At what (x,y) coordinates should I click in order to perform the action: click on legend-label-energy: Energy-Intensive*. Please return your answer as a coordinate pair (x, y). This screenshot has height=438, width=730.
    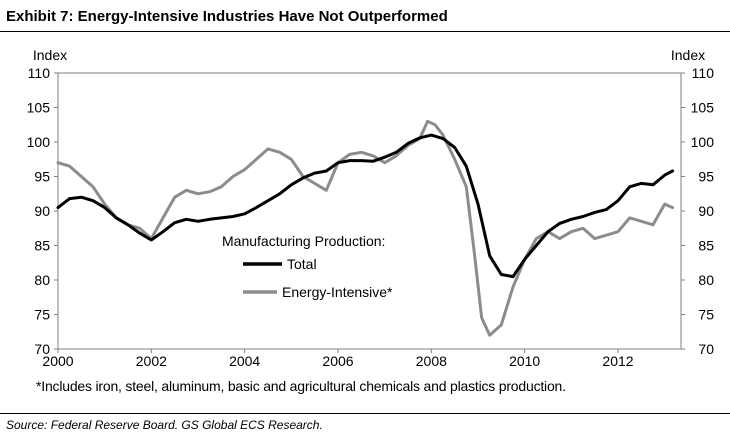
    Looking at the image, I should click on (337, 292).